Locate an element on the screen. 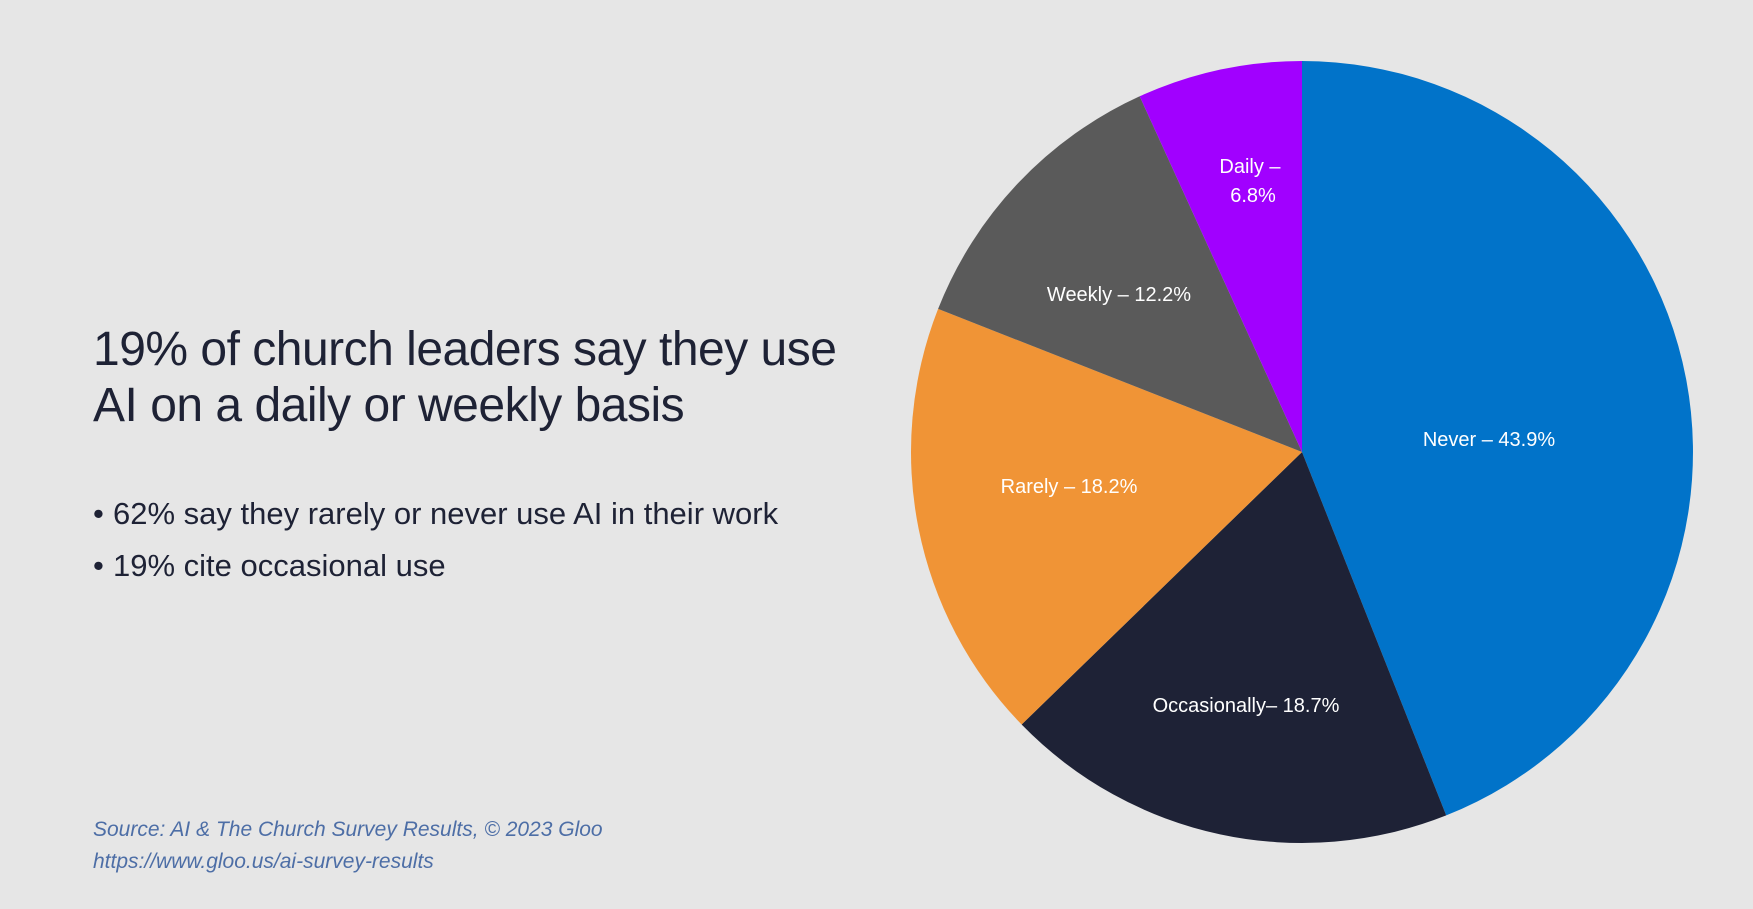 The height and width of the screenshot is (909, 1753). slice-label-never: Never – 43.9% is located at coordinates (1489, 440).